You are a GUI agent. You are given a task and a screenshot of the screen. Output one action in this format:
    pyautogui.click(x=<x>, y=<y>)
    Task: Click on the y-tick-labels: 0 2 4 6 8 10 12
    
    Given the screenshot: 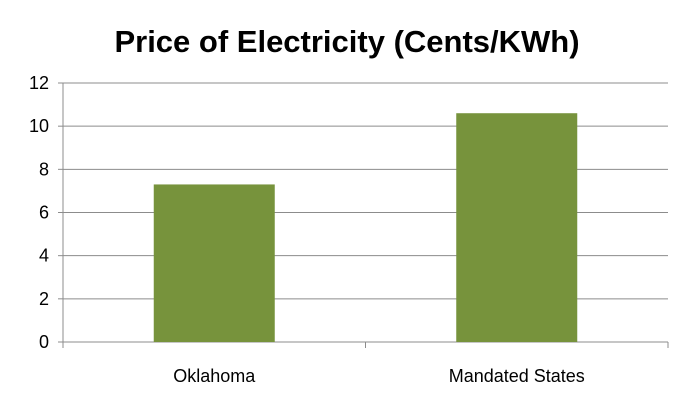 What is the action you would take?
    pyautogui.click(x=39, y=212)
    